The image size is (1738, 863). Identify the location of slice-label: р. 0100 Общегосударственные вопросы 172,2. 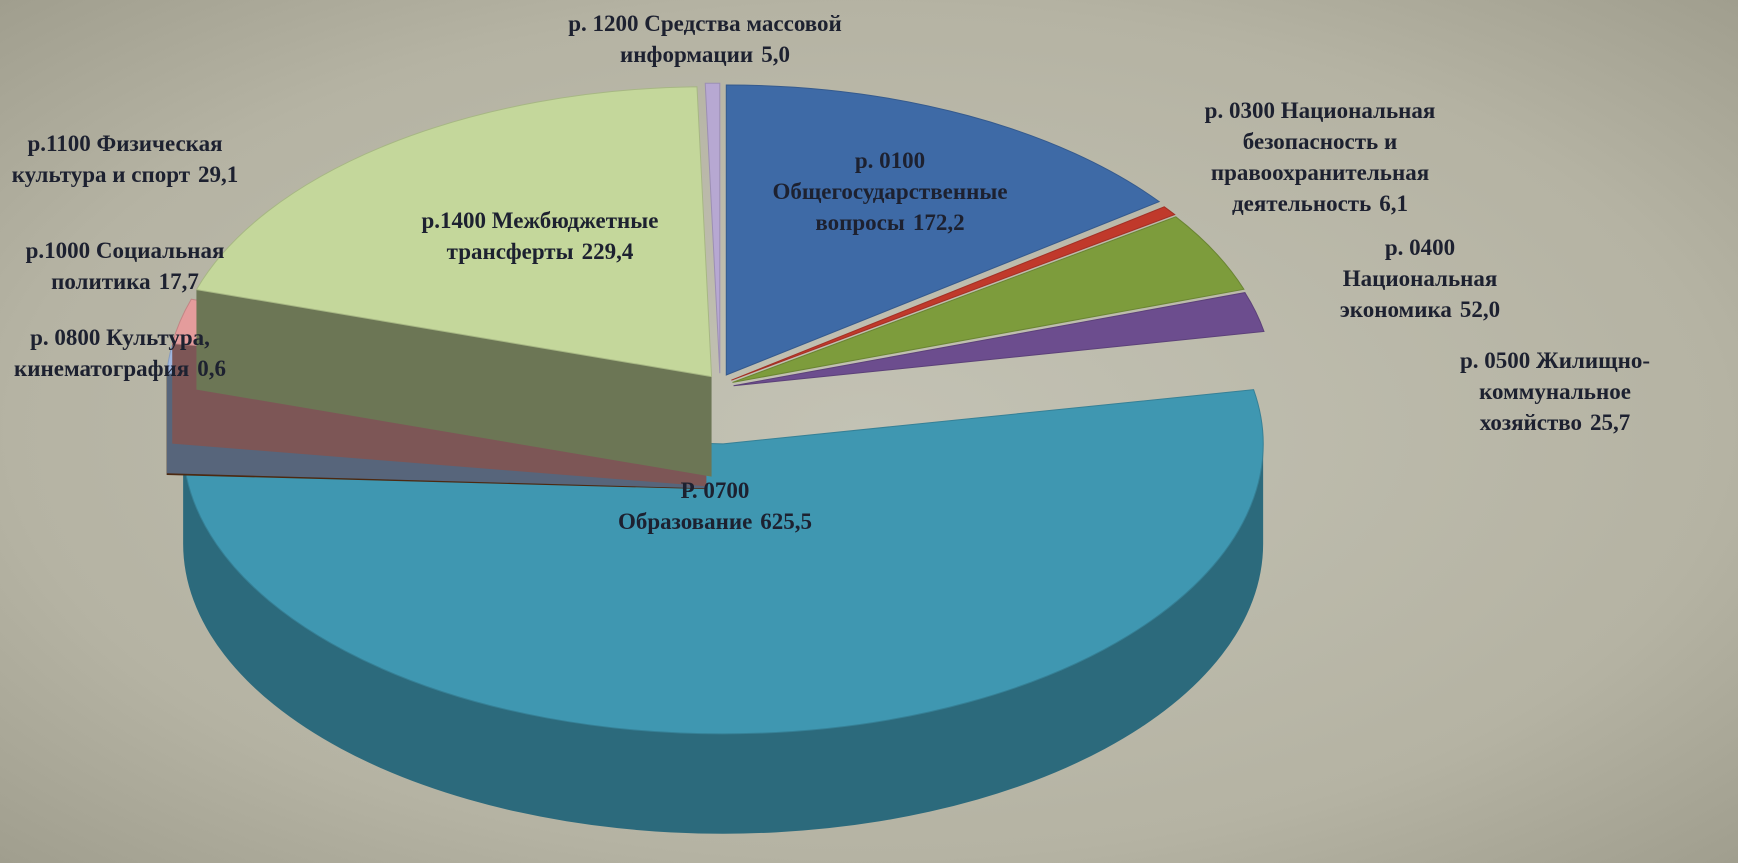
(890, 191).